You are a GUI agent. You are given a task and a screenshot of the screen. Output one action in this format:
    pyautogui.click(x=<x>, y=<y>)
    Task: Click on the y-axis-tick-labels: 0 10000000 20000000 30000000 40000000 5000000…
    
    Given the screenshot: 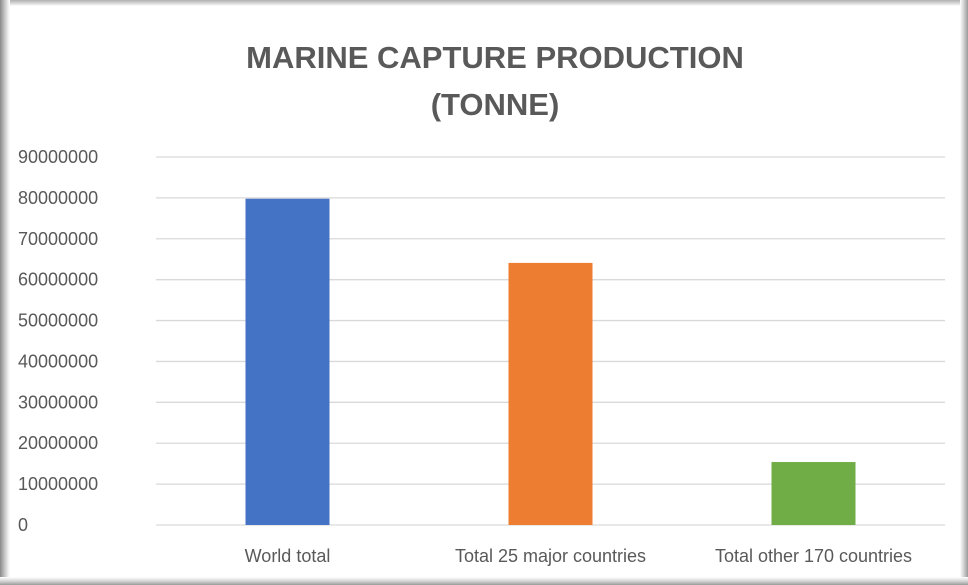 What is the action you would take?
    pyautogui.click(x=58, y=341)
    